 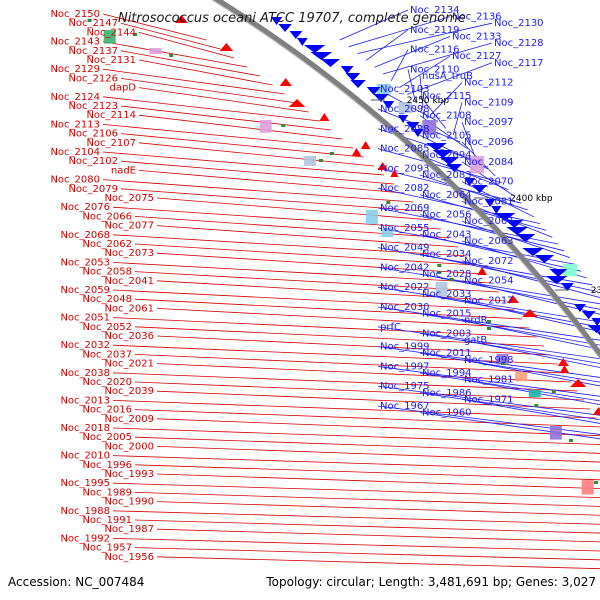 What do you see at coordinates (428, 101) in the screenshot?
I see `scale-tick-label: 2450 kbp` at bounding box center [428, 101].